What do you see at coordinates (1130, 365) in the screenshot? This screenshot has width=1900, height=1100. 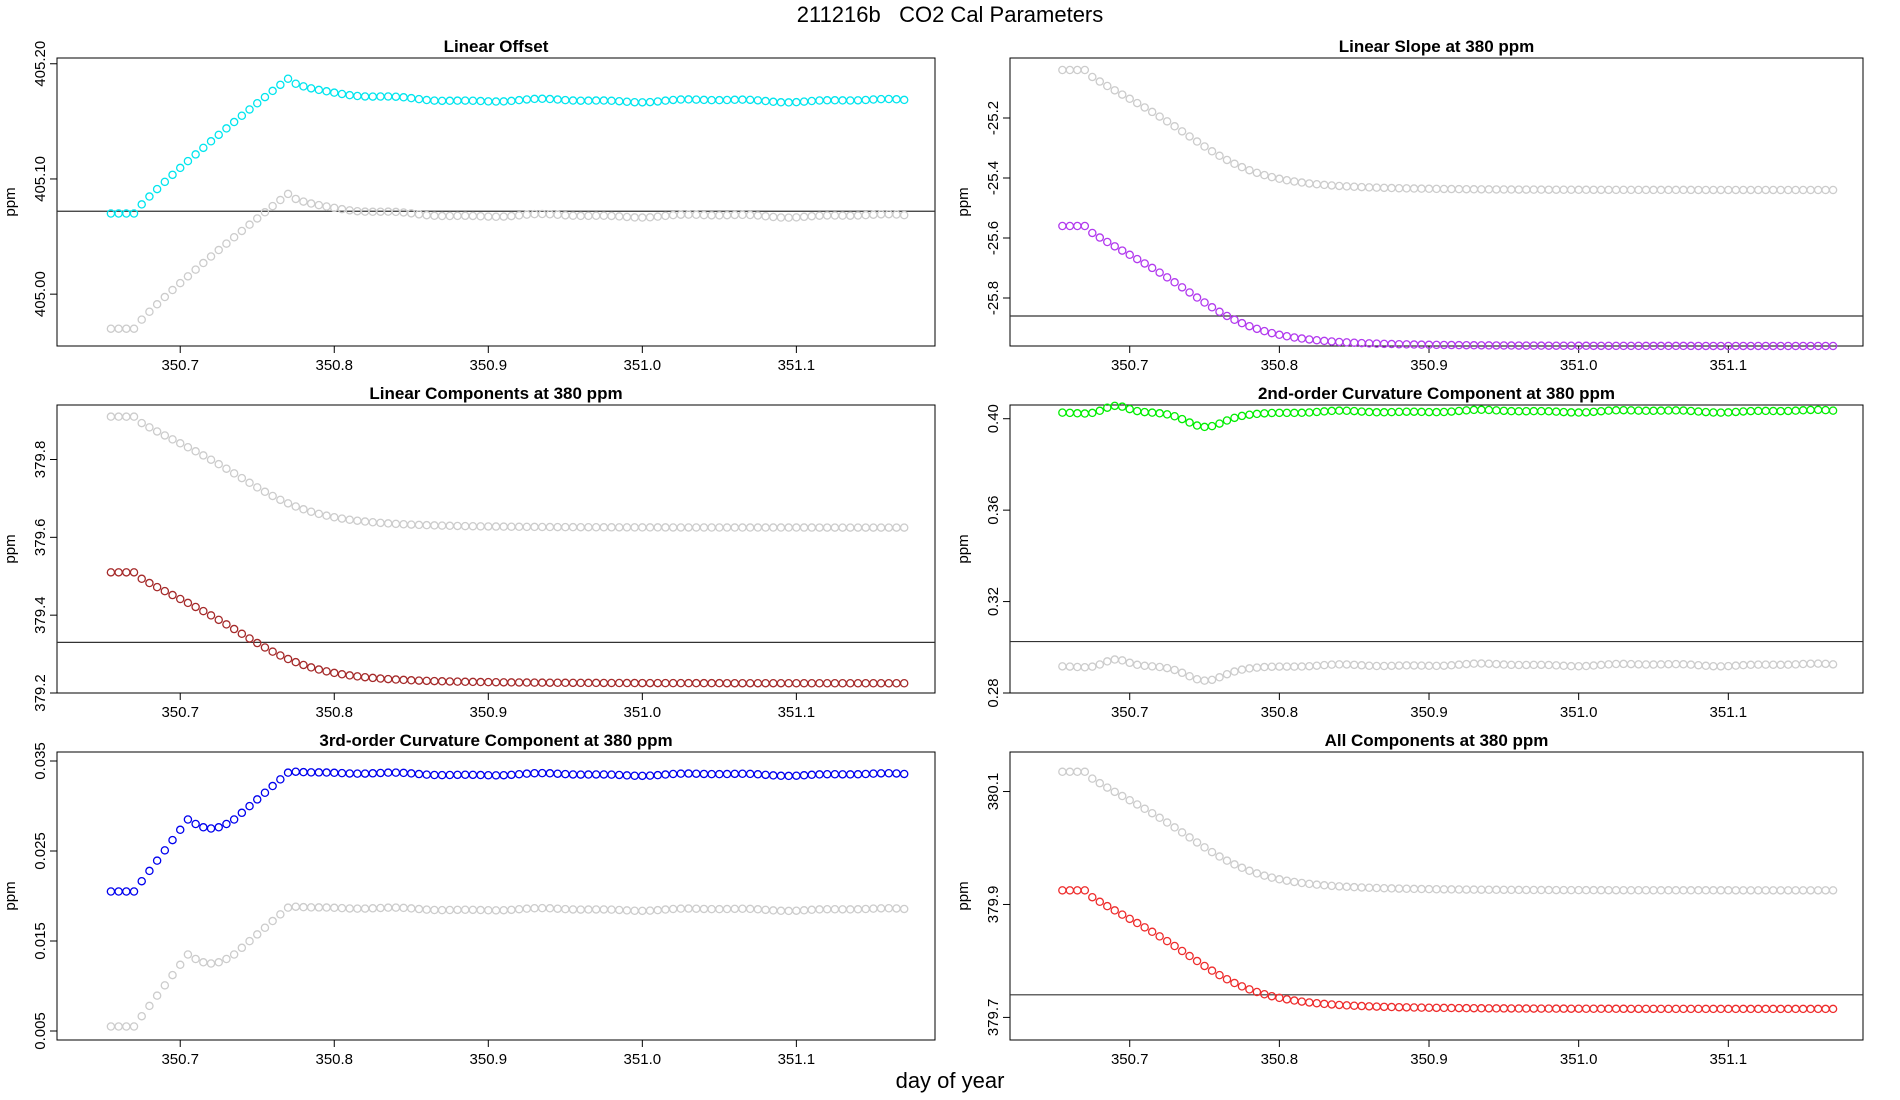 I see `x-tick-label: 350.7` at bounding box center [1130, 365].